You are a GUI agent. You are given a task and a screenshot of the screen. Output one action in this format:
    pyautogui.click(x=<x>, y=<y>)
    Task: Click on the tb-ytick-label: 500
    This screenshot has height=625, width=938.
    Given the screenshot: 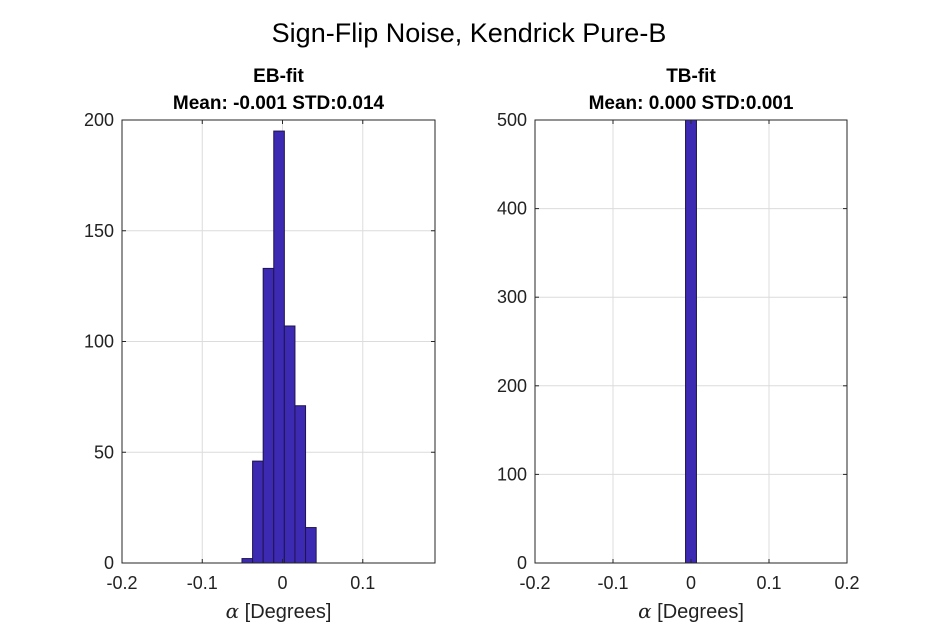 What is the action you would take?
    pyautogui.click(x=512, y=120)
    